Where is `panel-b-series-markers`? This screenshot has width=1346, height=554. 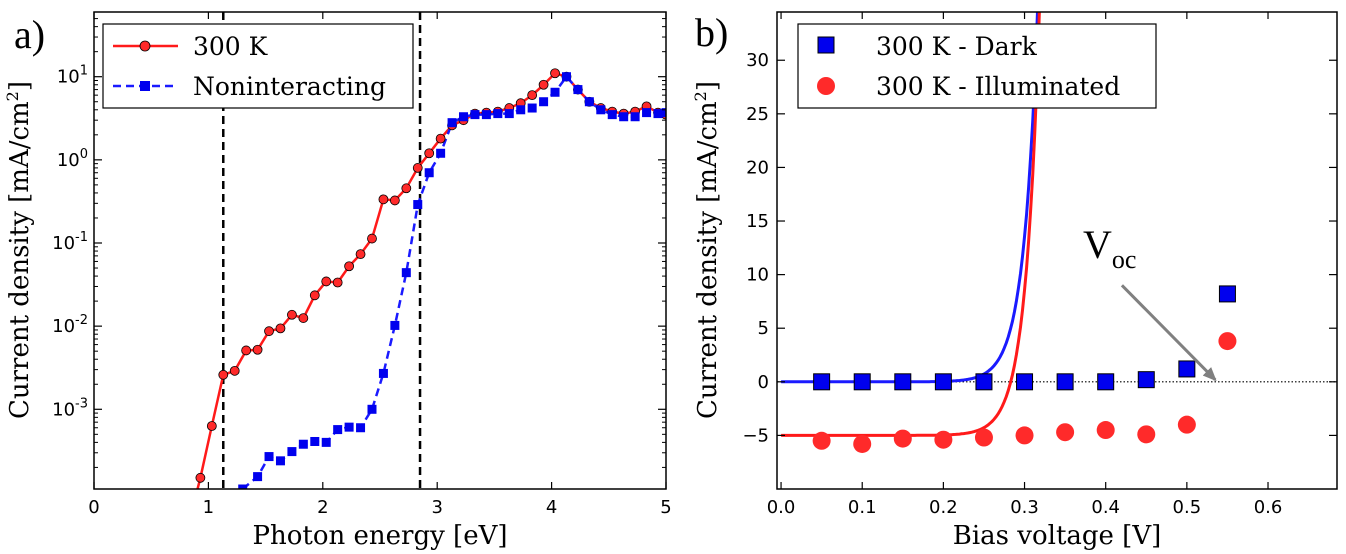 panel-b-series-markers is located at coordinates (1024, 369).